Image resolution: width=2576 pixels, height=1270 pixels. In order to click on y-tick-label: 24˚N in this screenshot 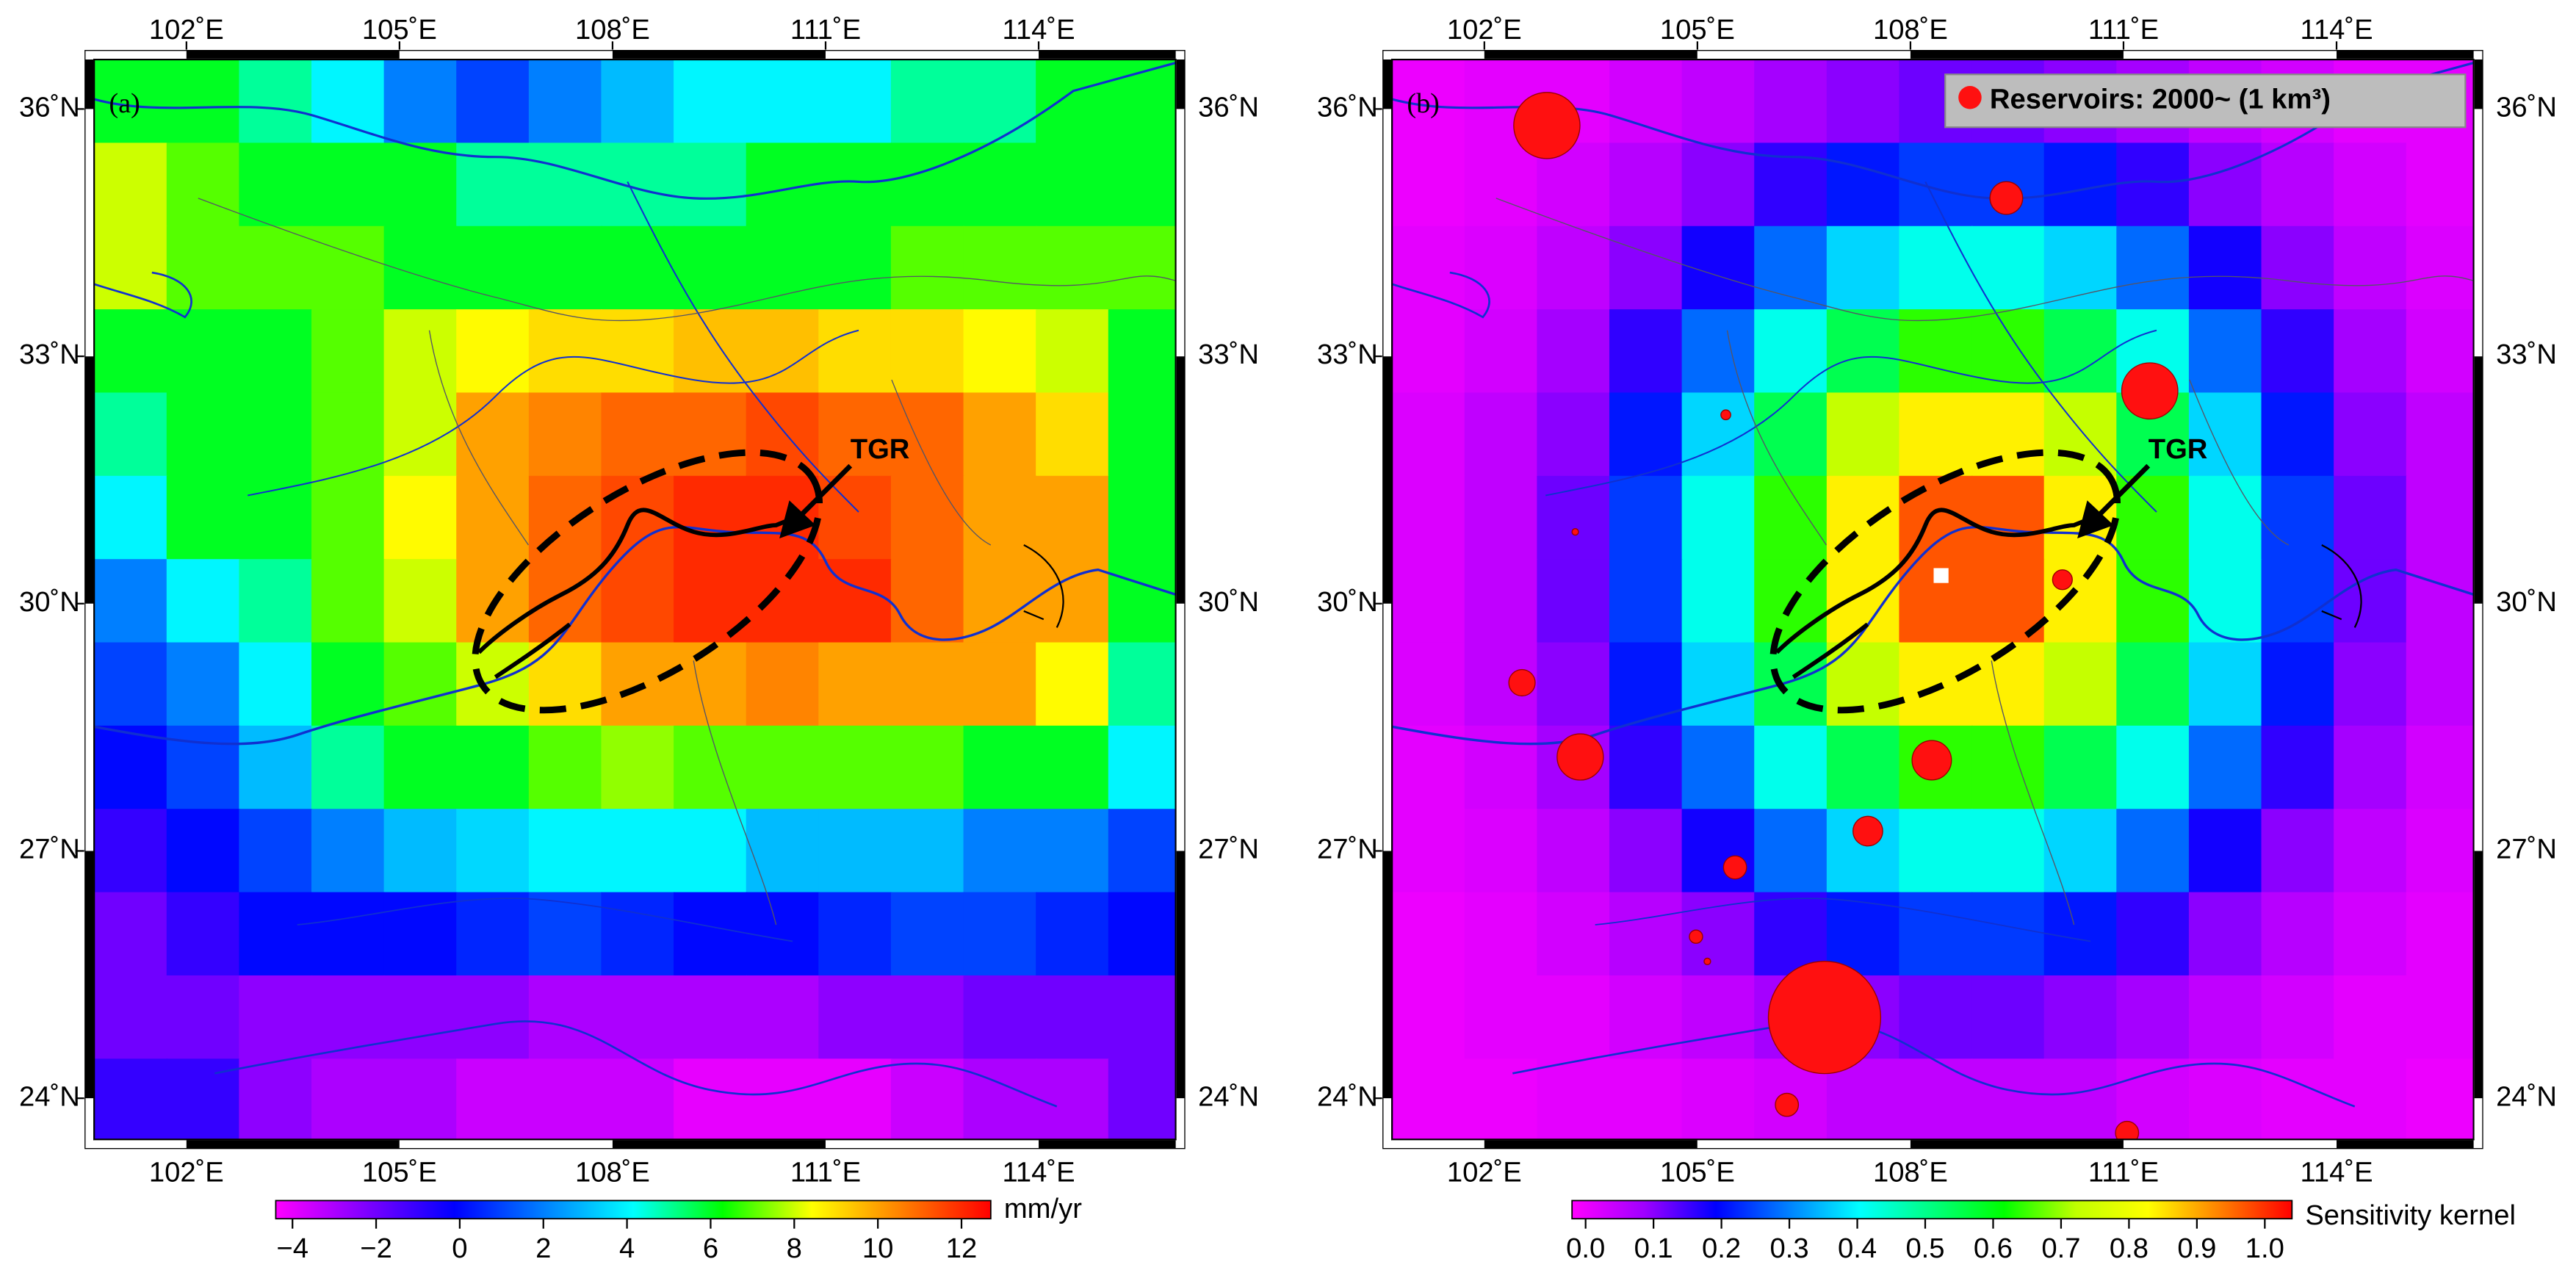, I will do `click(1228, 1096)`.